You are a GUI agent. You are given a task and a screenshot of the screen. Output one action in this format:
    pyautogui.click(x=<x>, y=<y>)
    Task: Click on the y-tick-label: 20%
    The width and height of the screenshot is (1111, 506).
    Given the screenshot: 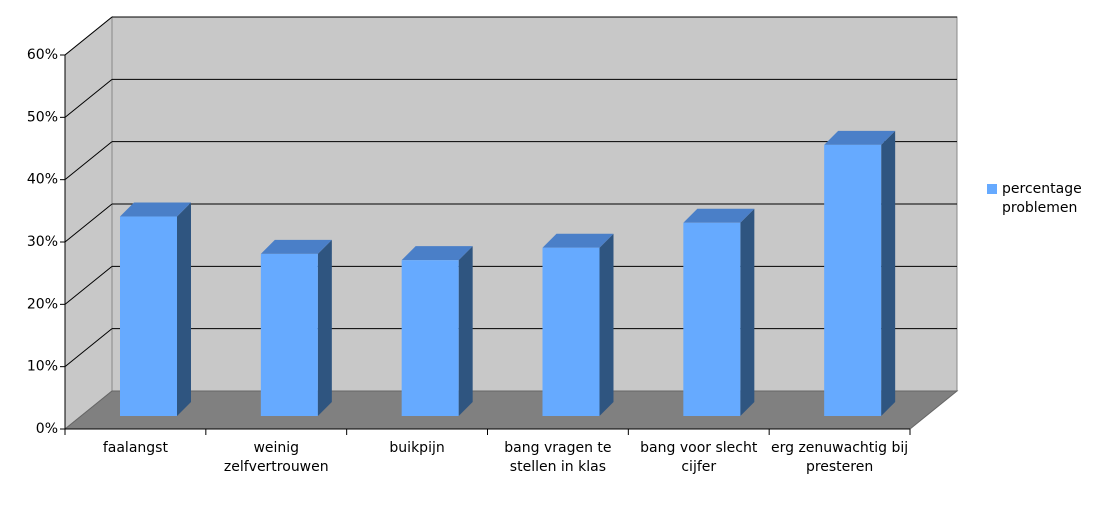 What is the action you would take?
    pyautogui.click(x=42, y=304)
    